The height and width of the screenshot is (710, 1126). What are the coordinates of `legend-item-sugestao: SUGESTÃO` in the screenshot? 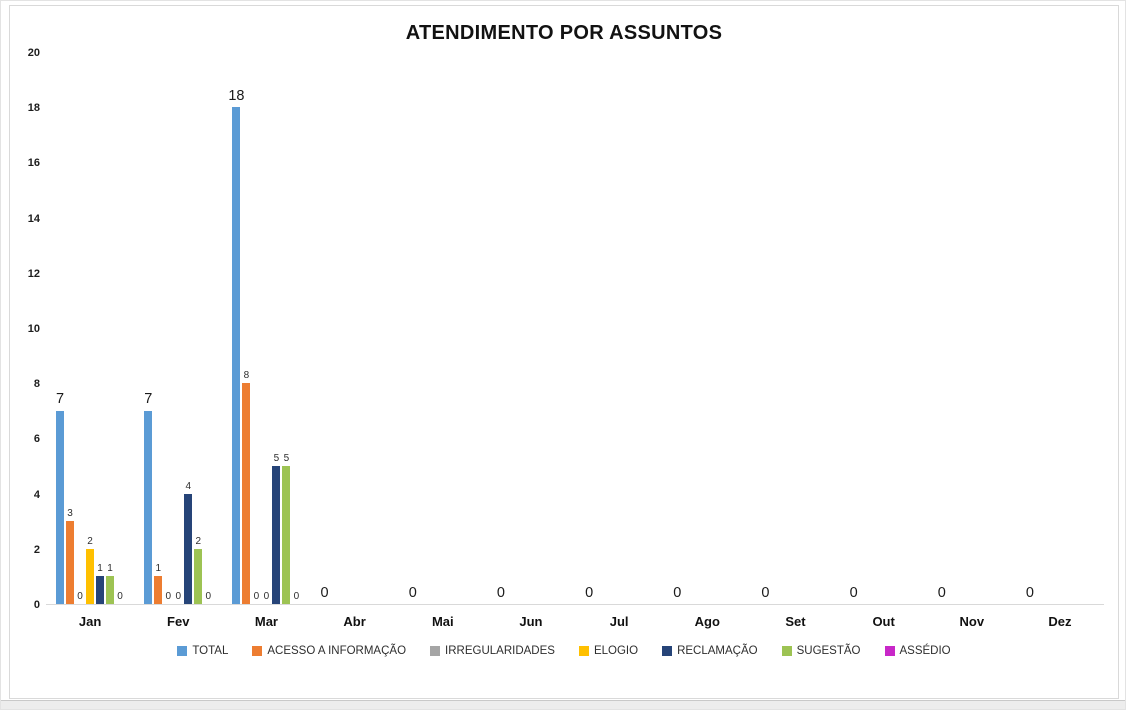 It's located at (821, 651).